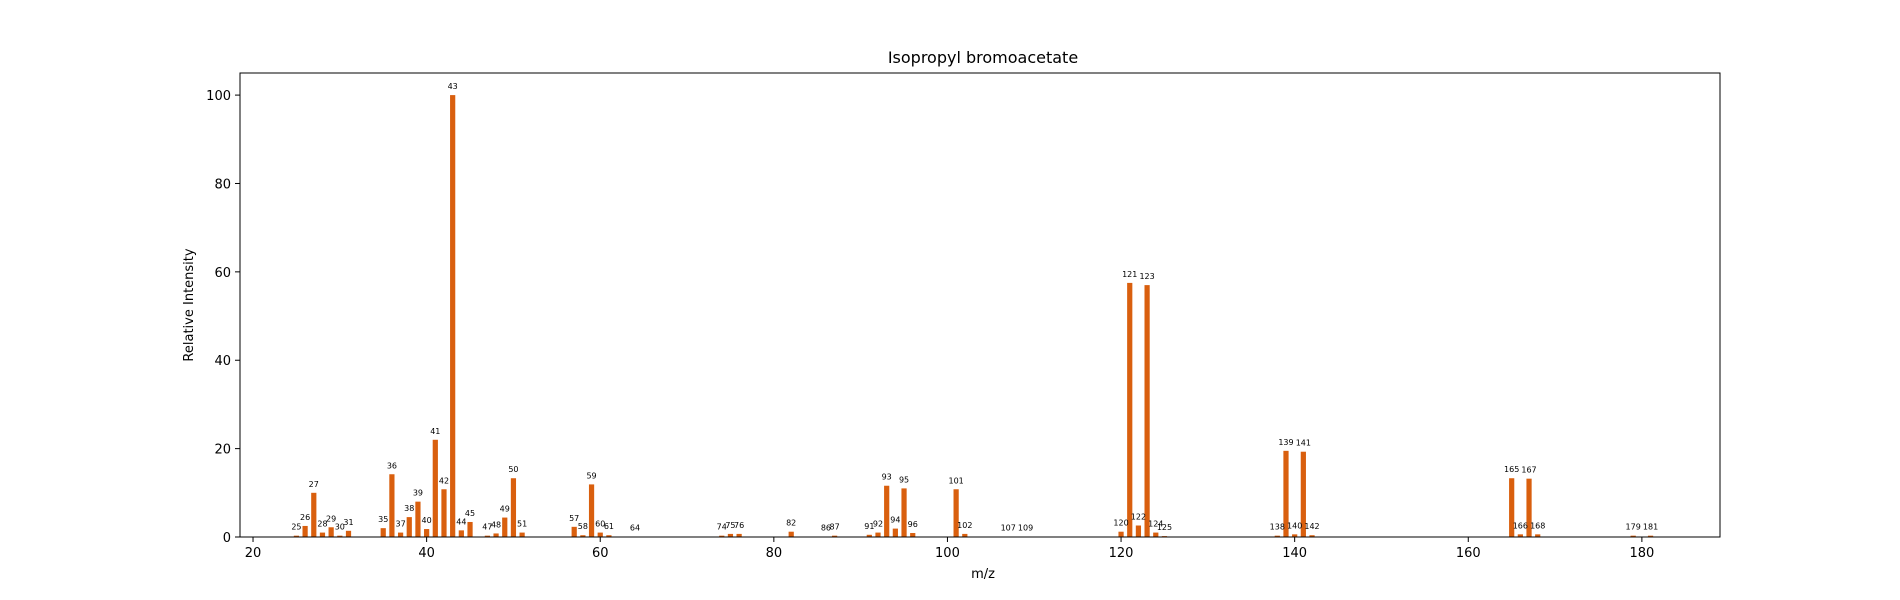  What do you see at coordinates (218, 96) in the screenshot?
I see `y-tick-label: 100` at bounding box center [218, 96].